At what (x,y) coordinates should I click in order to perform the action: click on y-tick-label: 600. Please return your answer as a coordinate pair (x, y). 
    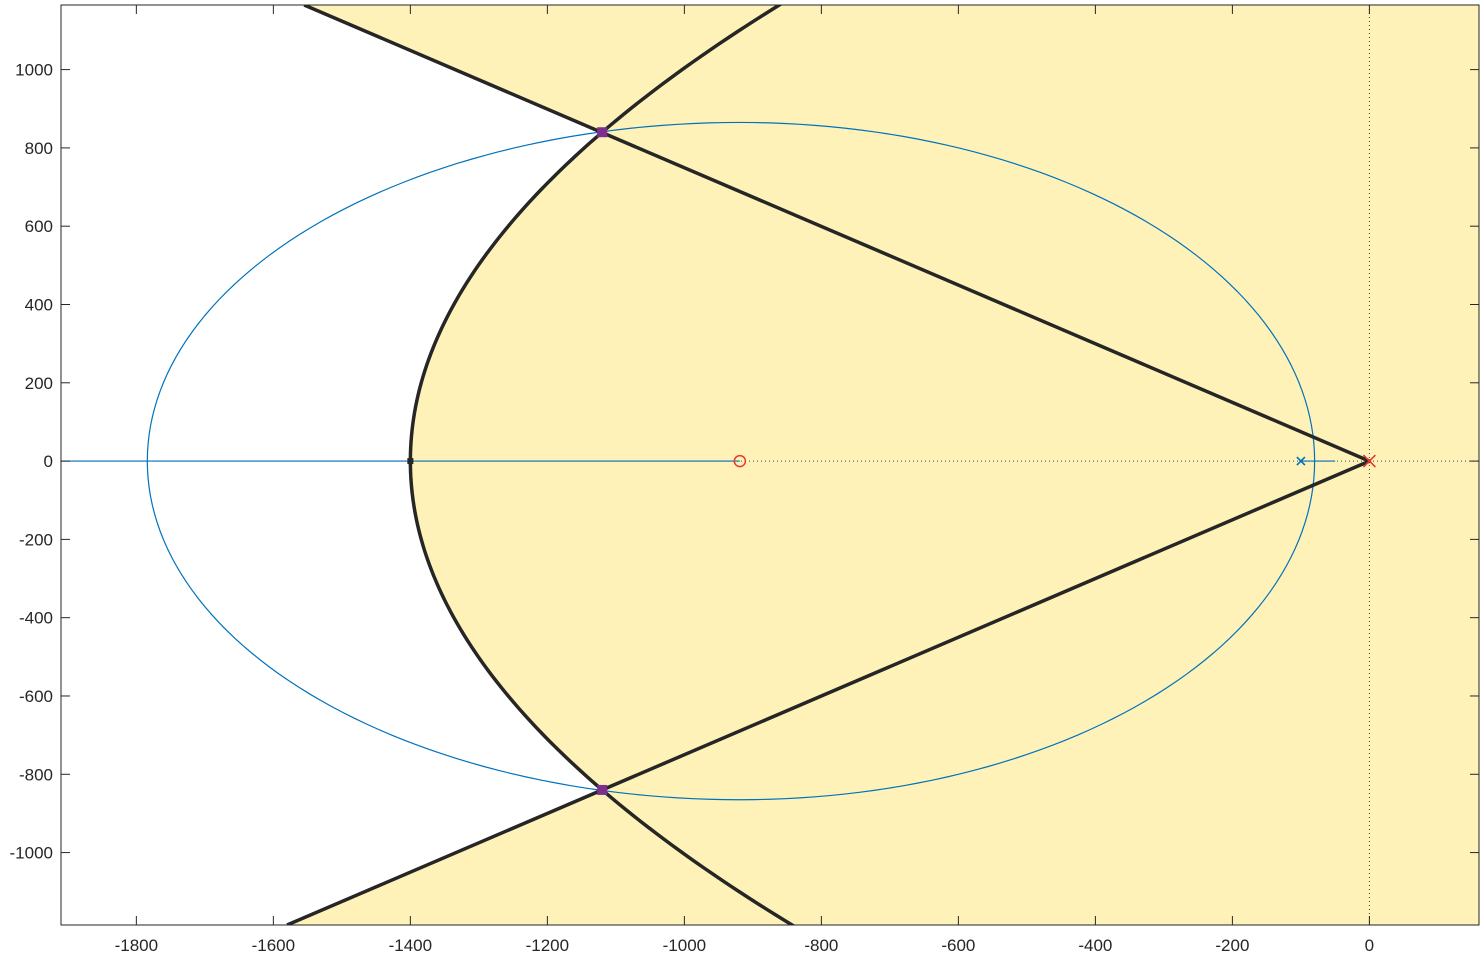
    Looking at the image, I should click on (39, 226).